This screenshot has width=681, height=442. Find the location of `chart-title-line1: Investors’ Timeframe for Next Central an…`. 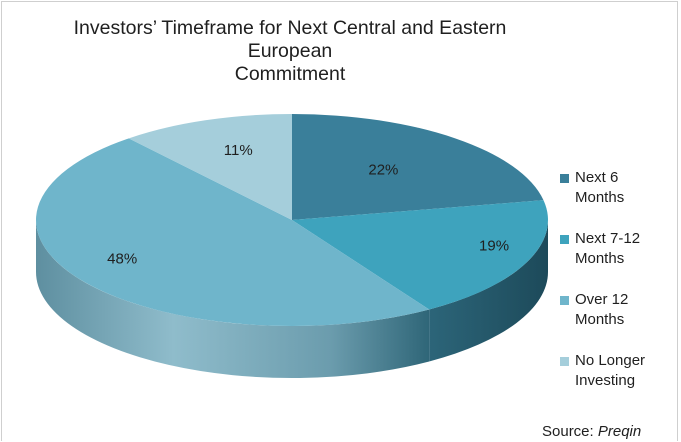

chart-title-line1: Investors’ Timeframe for Next Central an… is located at coordinates (290, 39).